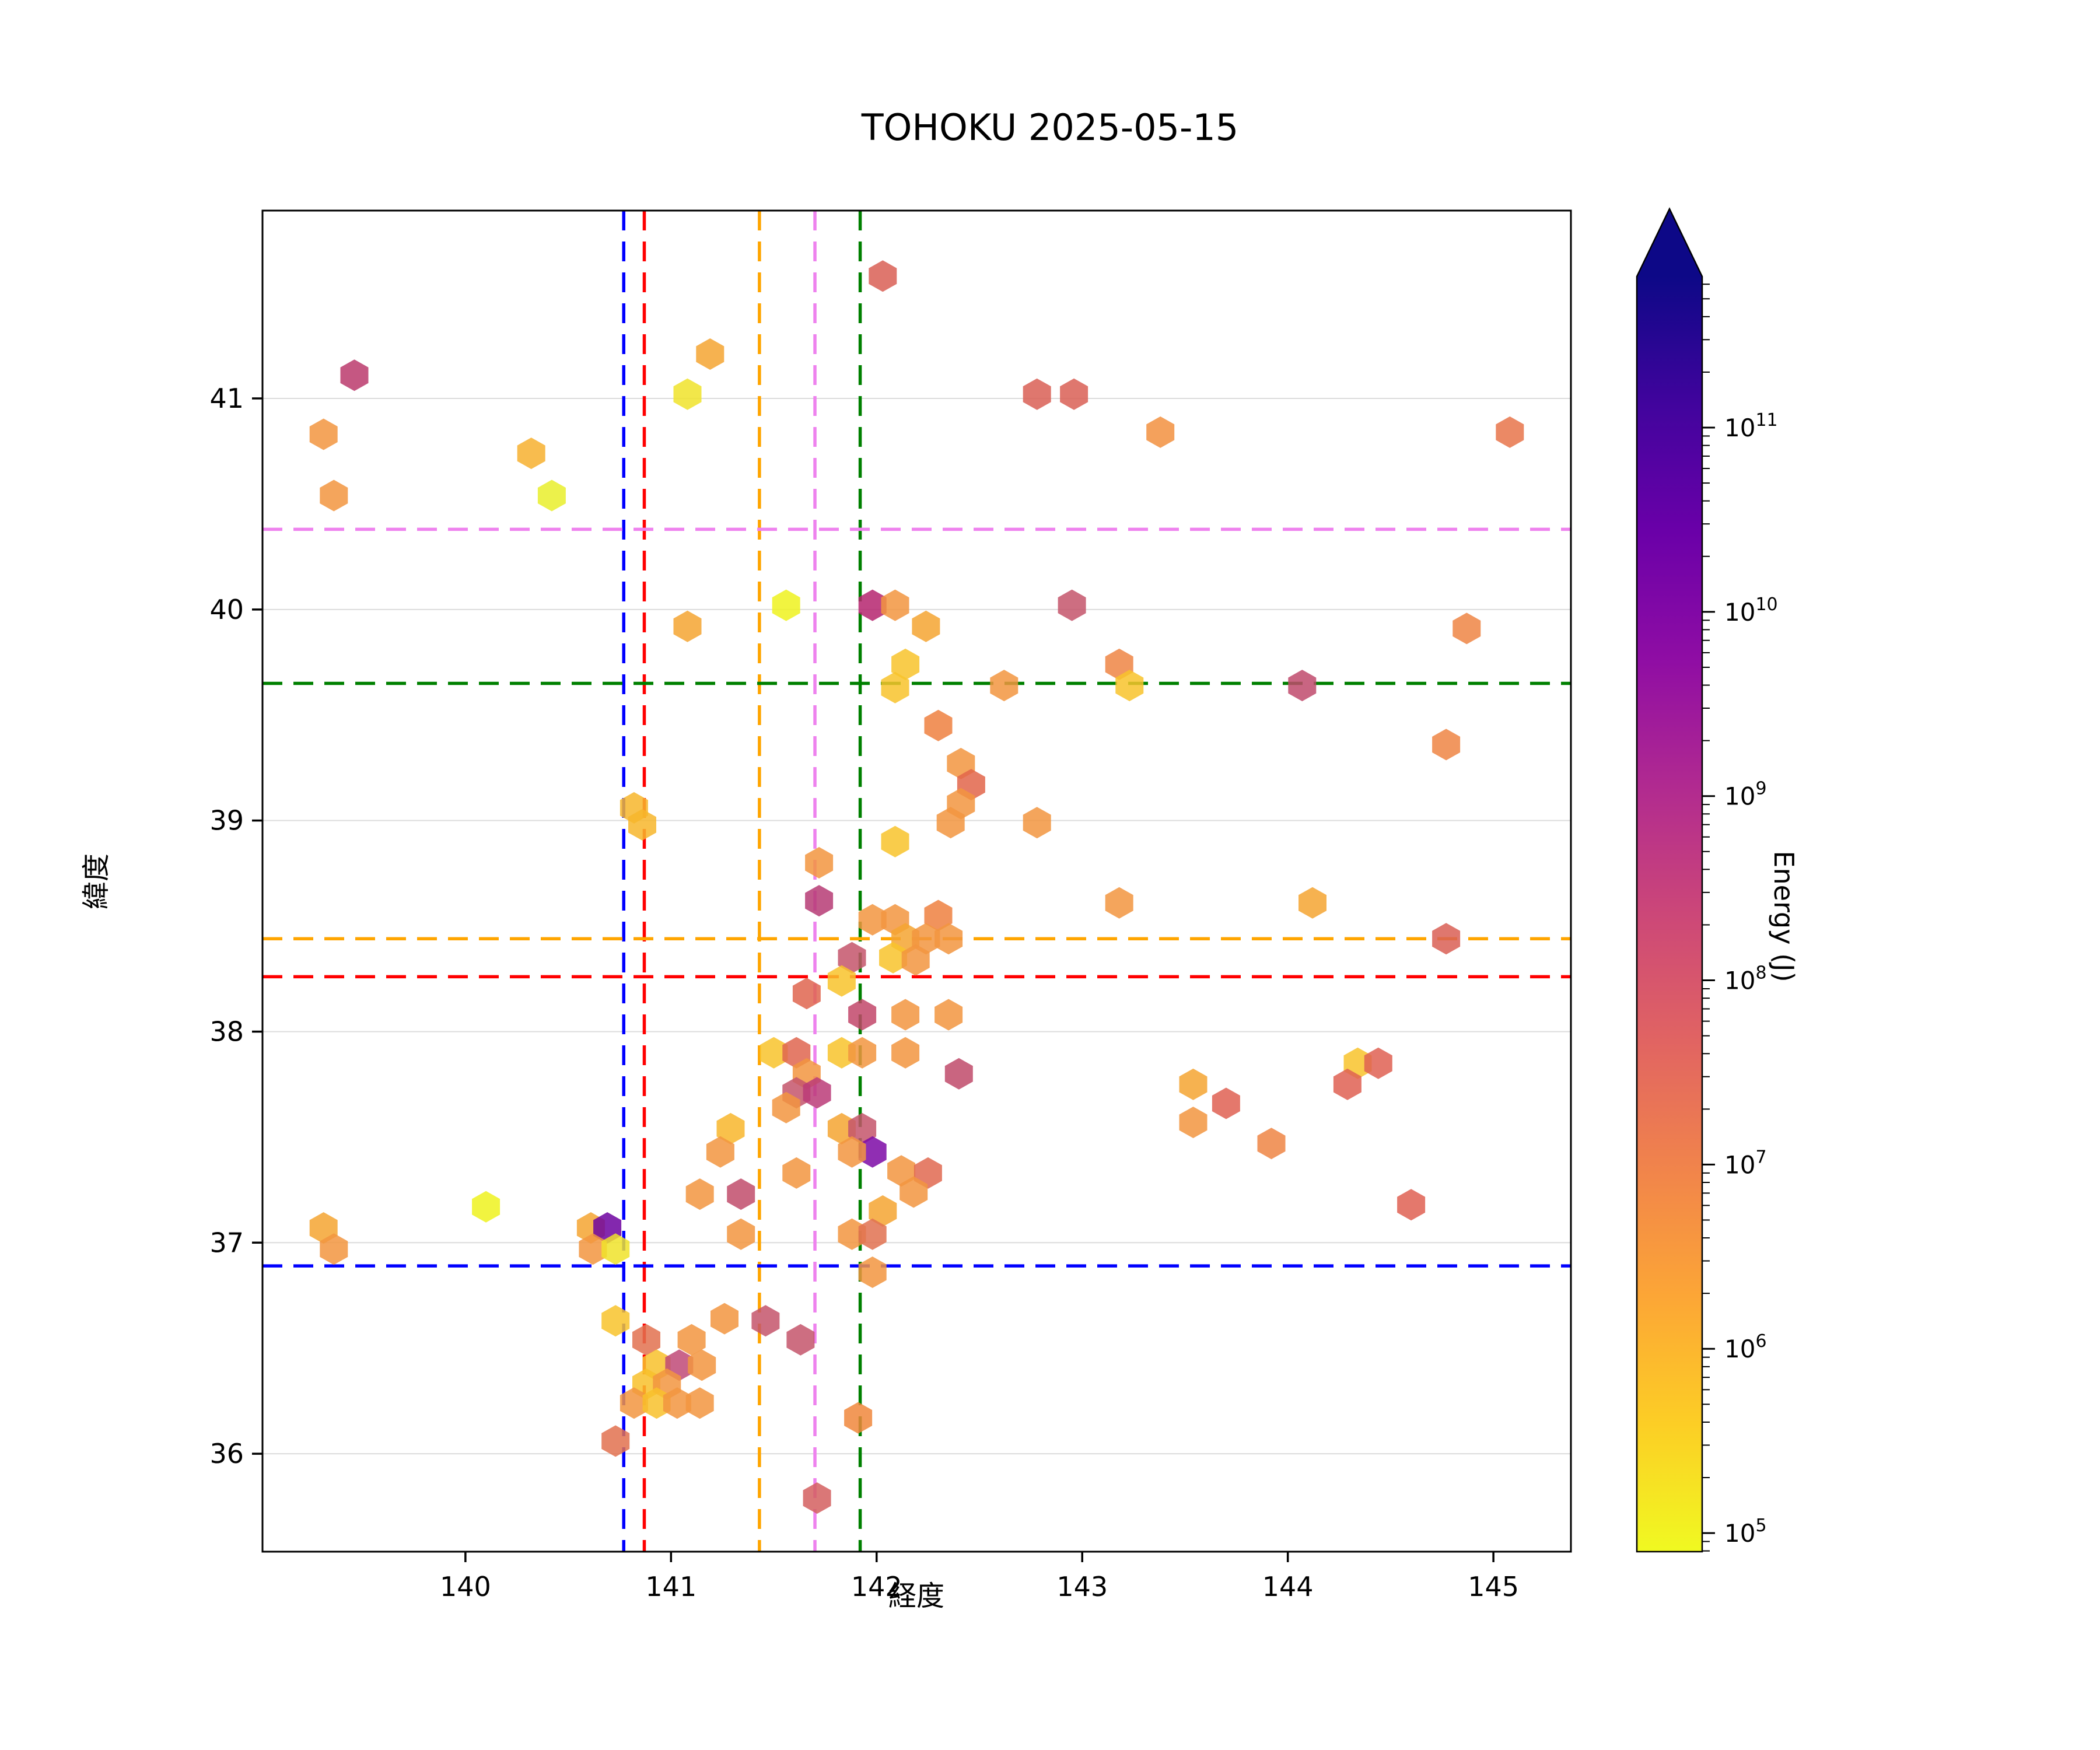 Image resolution: width=2100 pixels, height=1750 pixels. I want to click on page-title: TOHOKU 2025-05-15, so click(1050, 127).